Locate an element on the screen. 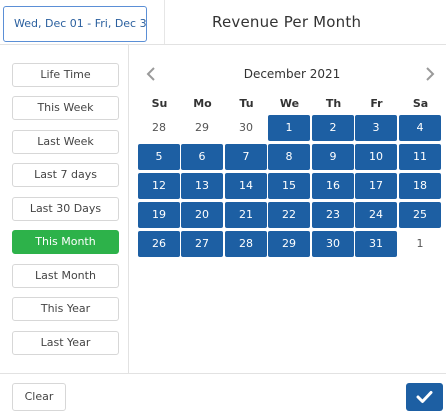 Image resolution: width=446 pixels, height=418 pixels. weekday-header: Su is located at coordinates (159, 103).